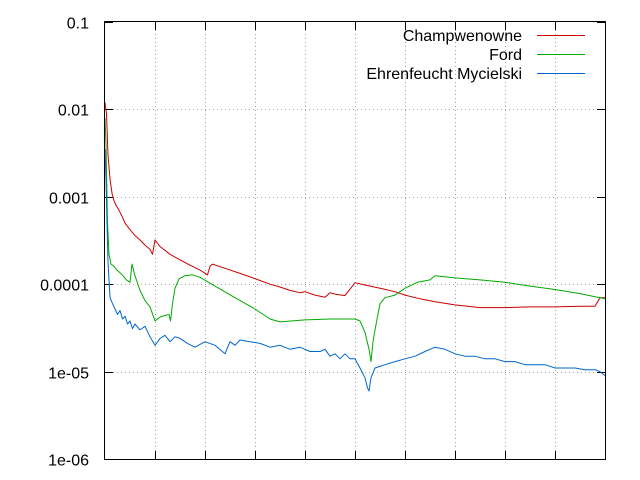 The image size is (640, 480). I want to click on legend-label-2: Ford, so click(505, 55).